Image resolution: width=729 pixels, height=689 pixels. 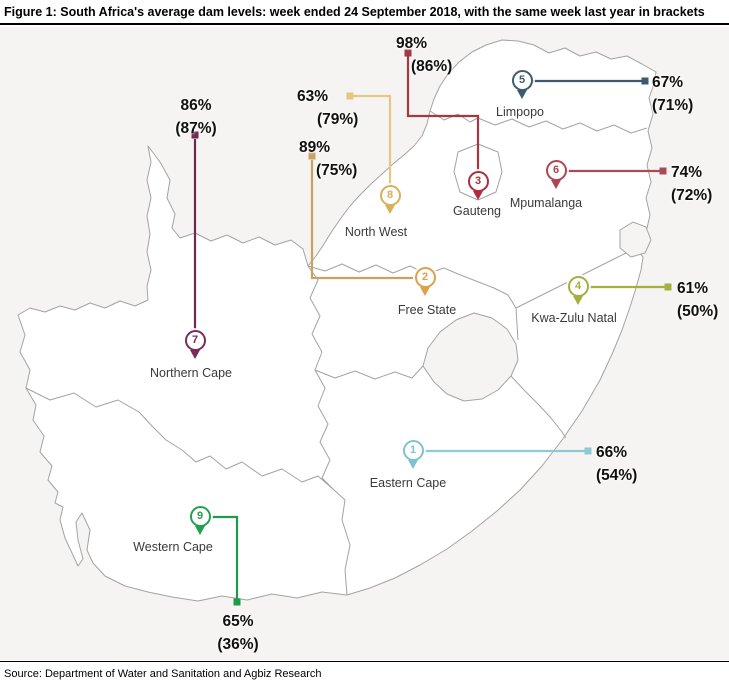 What do you see at coordinates (645, 81) in the screenshot?
I see `leader-endpoint-limpopo` at bounding box center [645, 81].